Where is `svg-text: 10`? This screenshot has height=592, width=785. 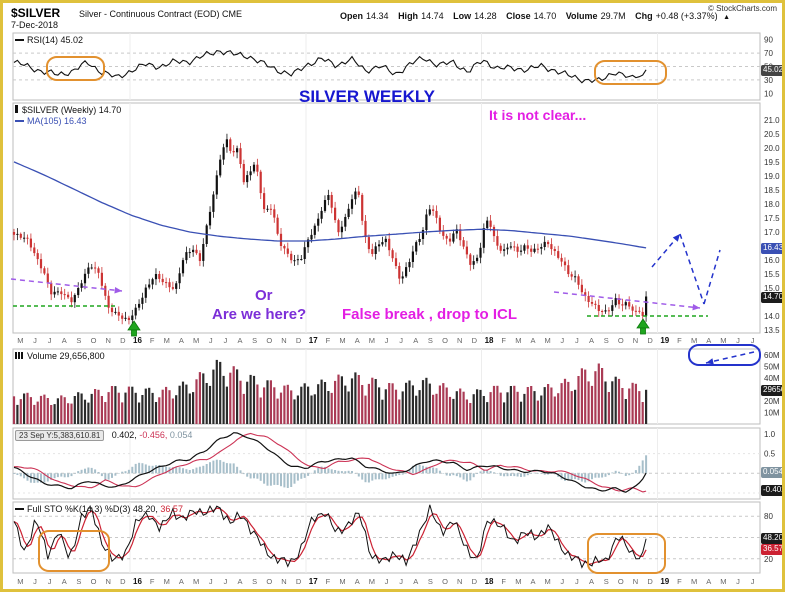 svg-text: 10 is located at coordinates (768, 93).